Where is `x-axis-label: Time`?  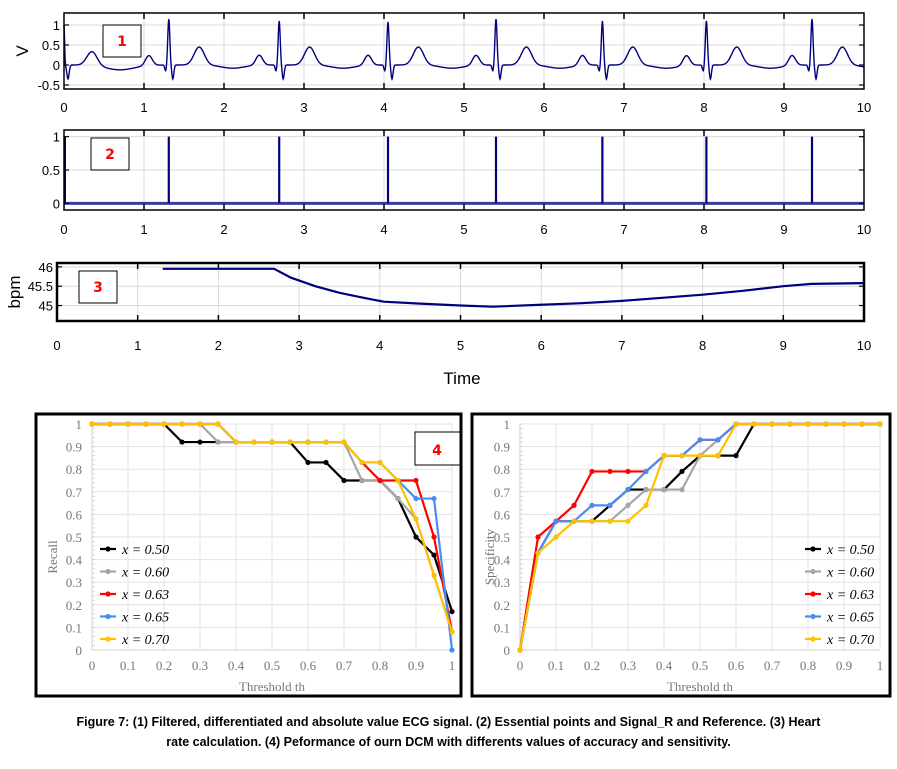
x-axis-label: Time is located at coordinates (461, 378).